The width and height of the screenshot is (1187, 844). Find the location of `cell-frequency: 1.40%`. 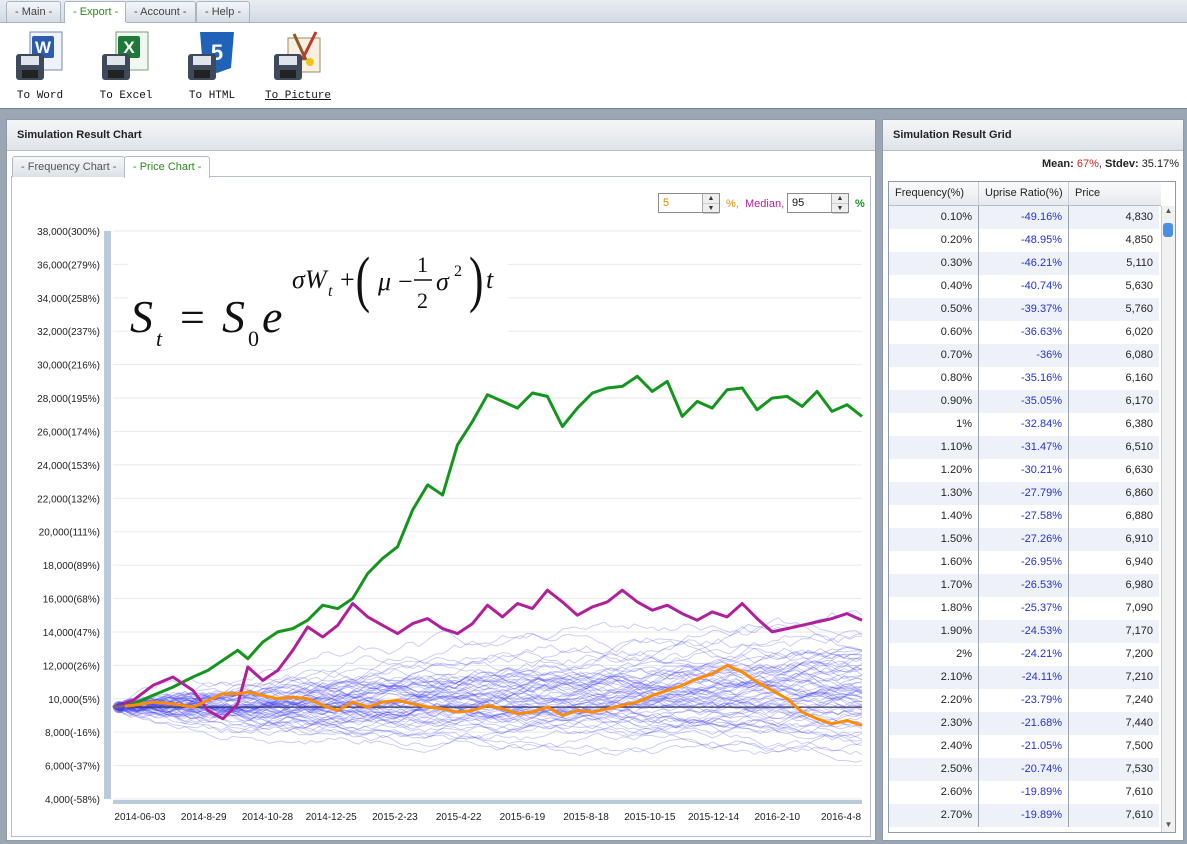

cell-frequency: 1.40% is located at coordinates (934, 516).